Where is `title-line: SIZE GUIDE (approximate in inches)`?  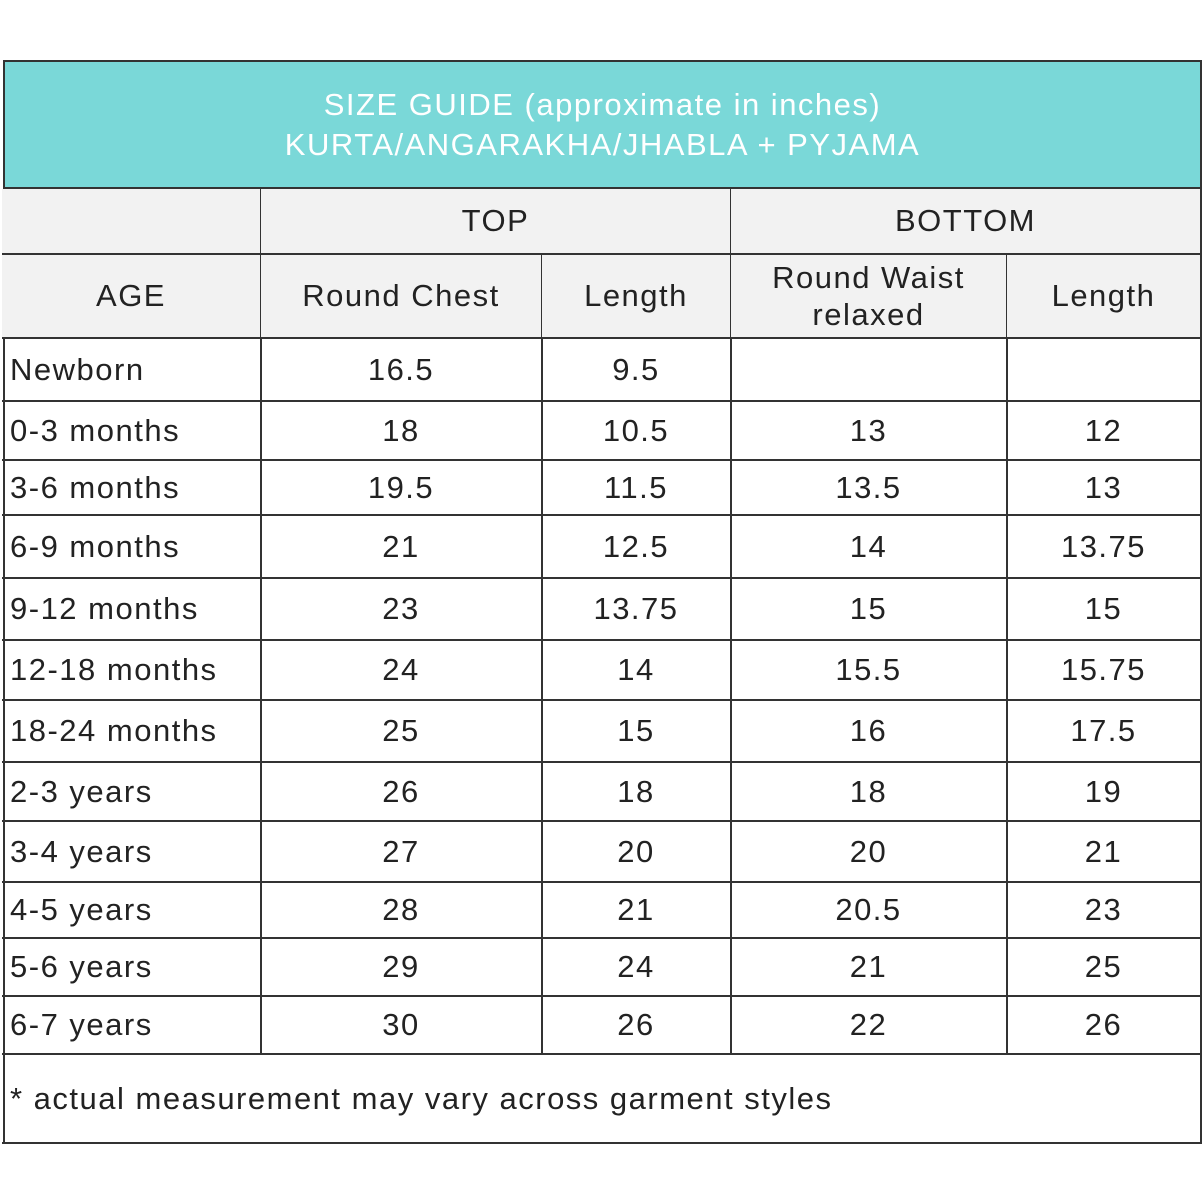 title-line: SIZE GUIDE (approximate in inches) is located at coordinates (602, 104).